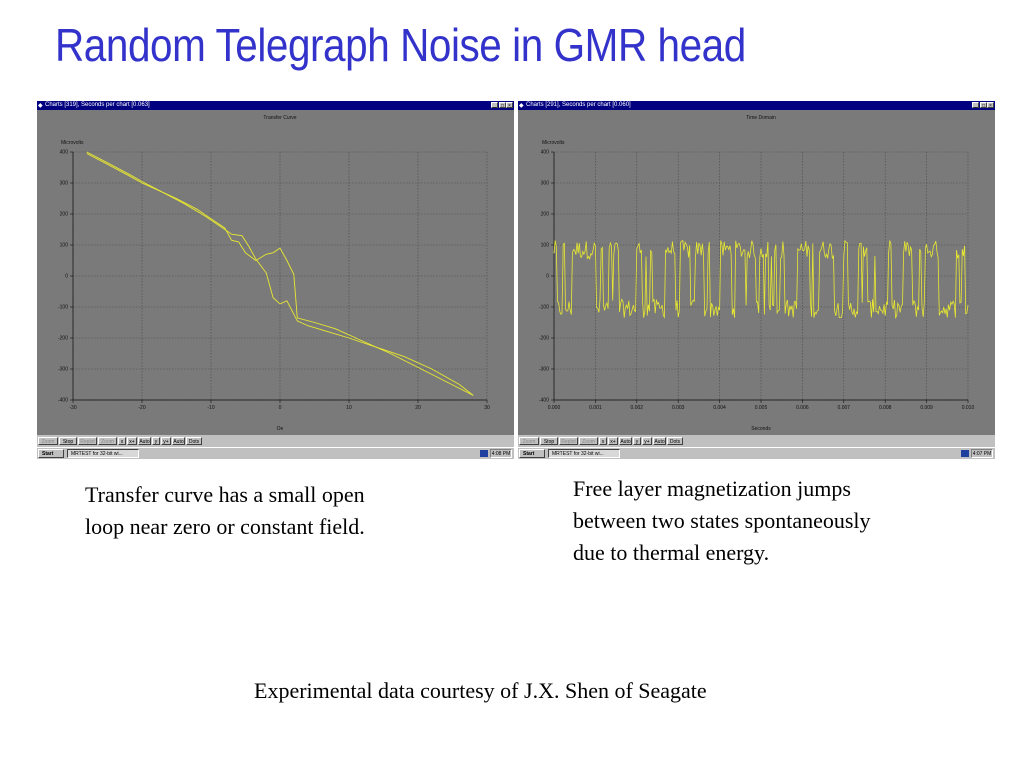 The width and height of the screenshot is (1024, 768). I want to click on x-tick-label: 10, so click(349, 408).